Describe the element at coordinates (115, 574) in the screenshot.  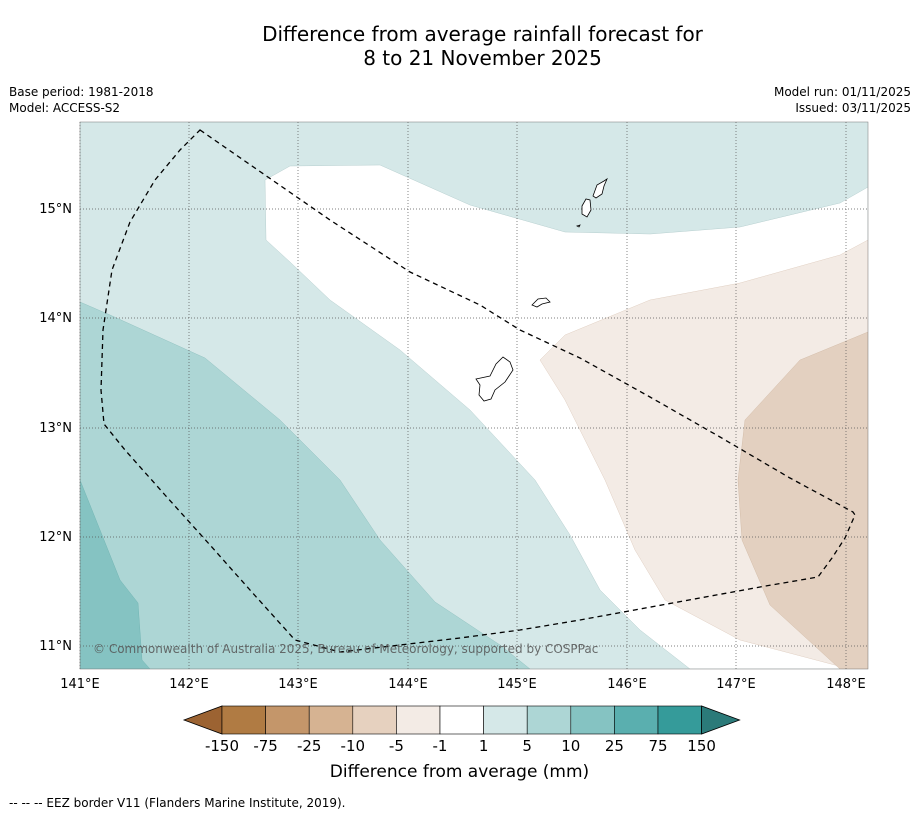
I see `region-dark-teal` at that location.